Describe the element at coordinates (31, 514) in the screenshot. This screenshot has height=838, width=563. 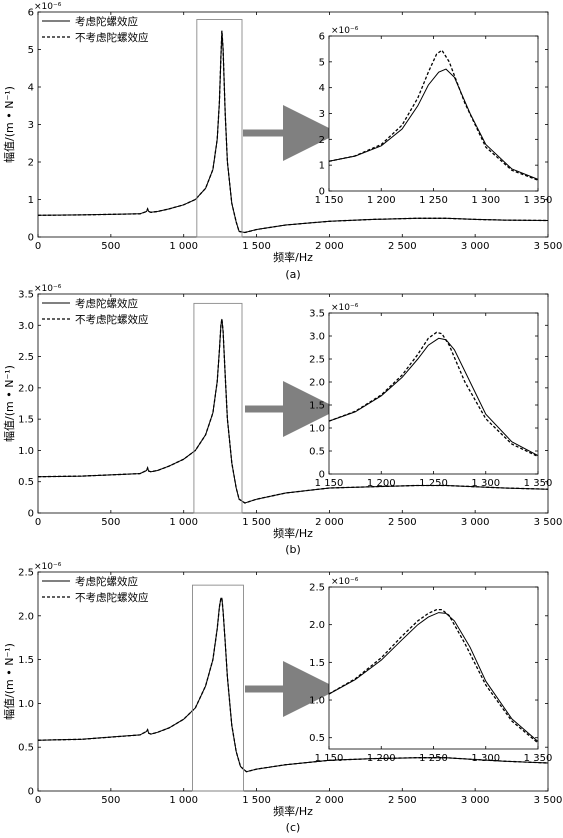
I see `main-b-y-tick-label: 0` at that location.